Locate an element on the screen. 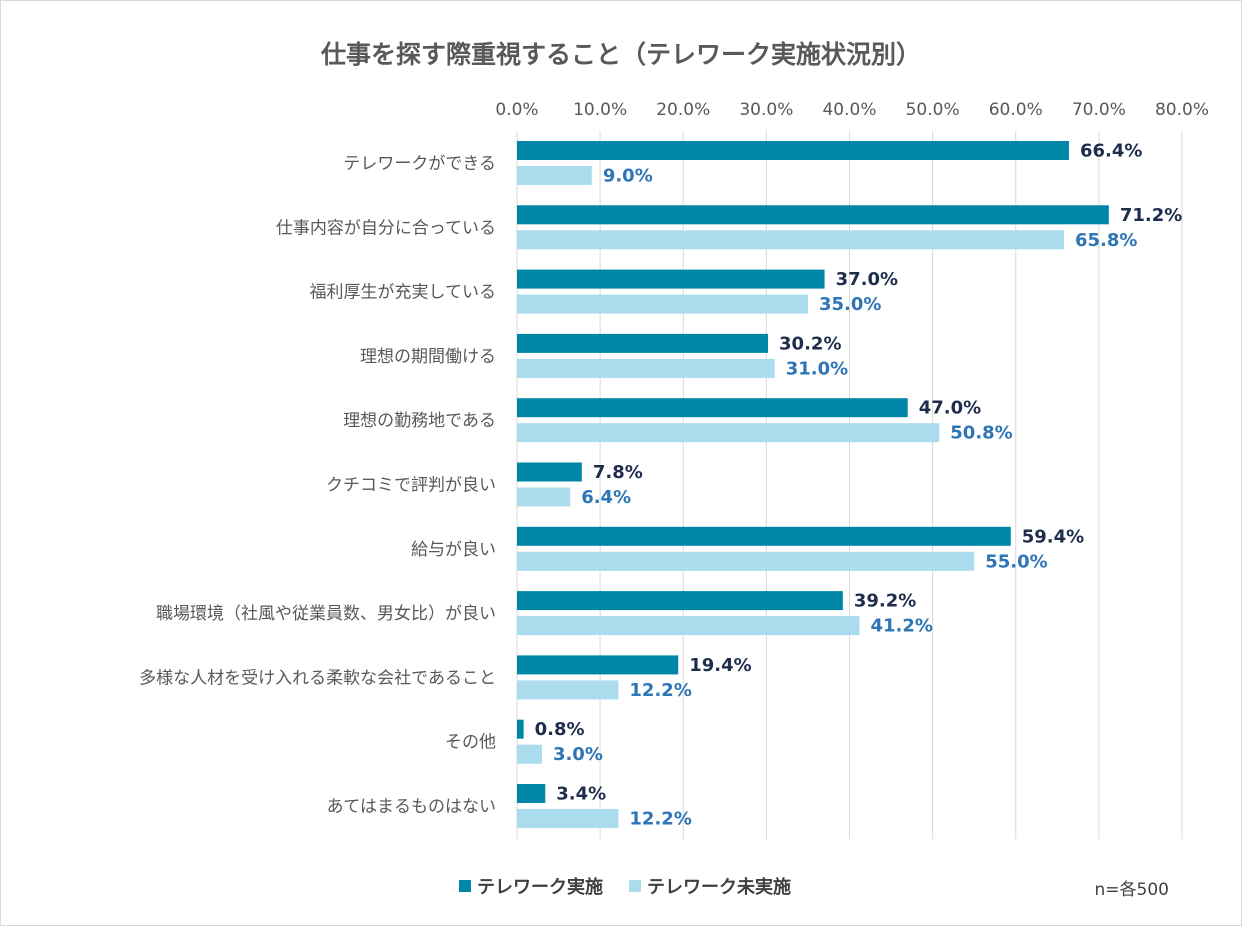  sample-size-note: n=各500 is located at coordinates (1132, 890).